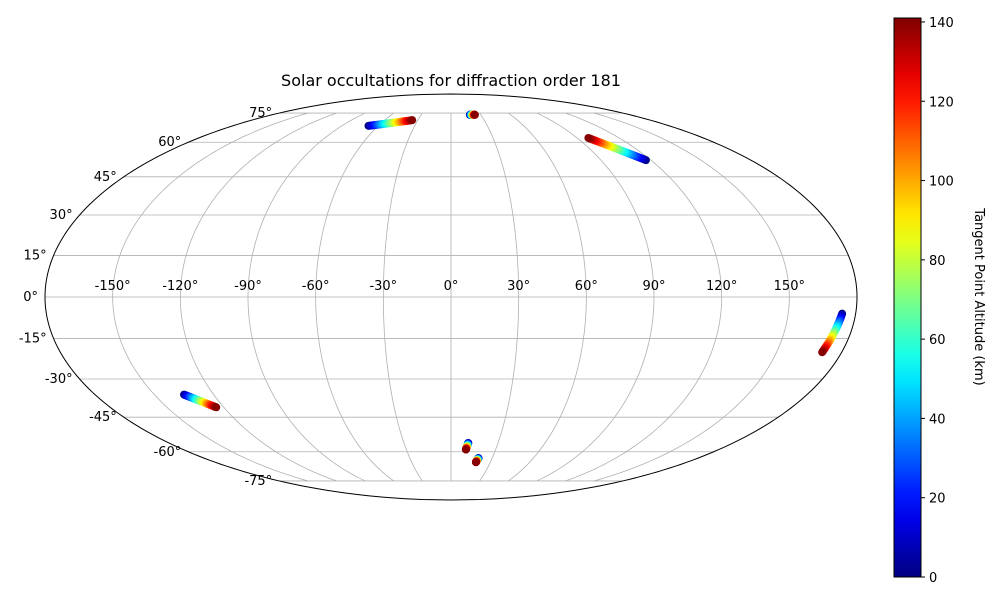 This screenshot has height=600, width=1000. What do you see at coordinates (518, 286) in the screenshot?
I see `lon-tick-label: 30°` at bounding box center [518, 286].